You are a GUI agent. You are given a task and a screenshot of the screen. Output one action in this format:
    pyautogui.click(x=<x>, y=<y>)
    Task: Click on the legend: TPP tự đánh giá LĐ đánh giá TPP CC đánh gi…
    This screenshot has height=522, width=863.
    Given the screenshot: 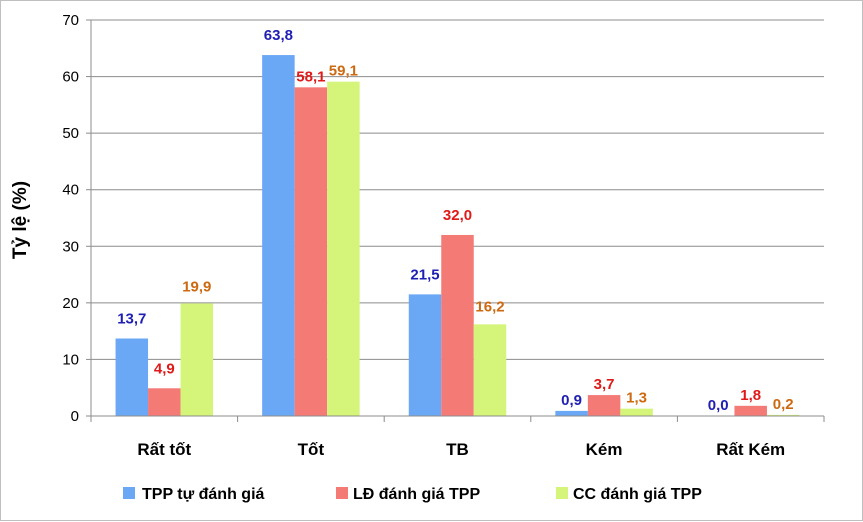 What is the action you would take?
    pyautogui.click(x=412, y=494)
    